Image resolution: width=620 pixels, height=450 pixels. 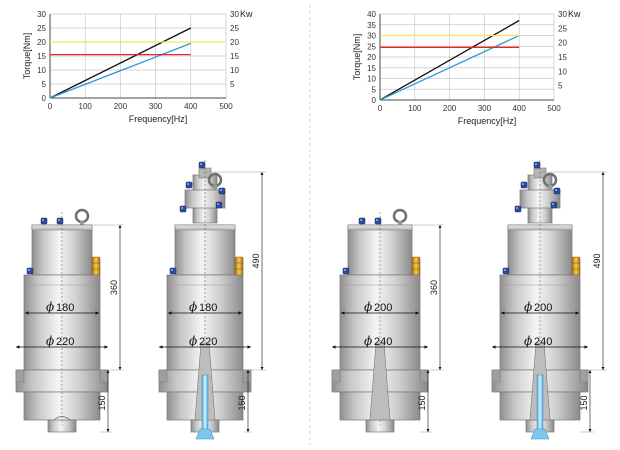 What do you see at coordinates (380, 381) in the screenshot?
I see `tool-taper` at bounding box center [380, 381].